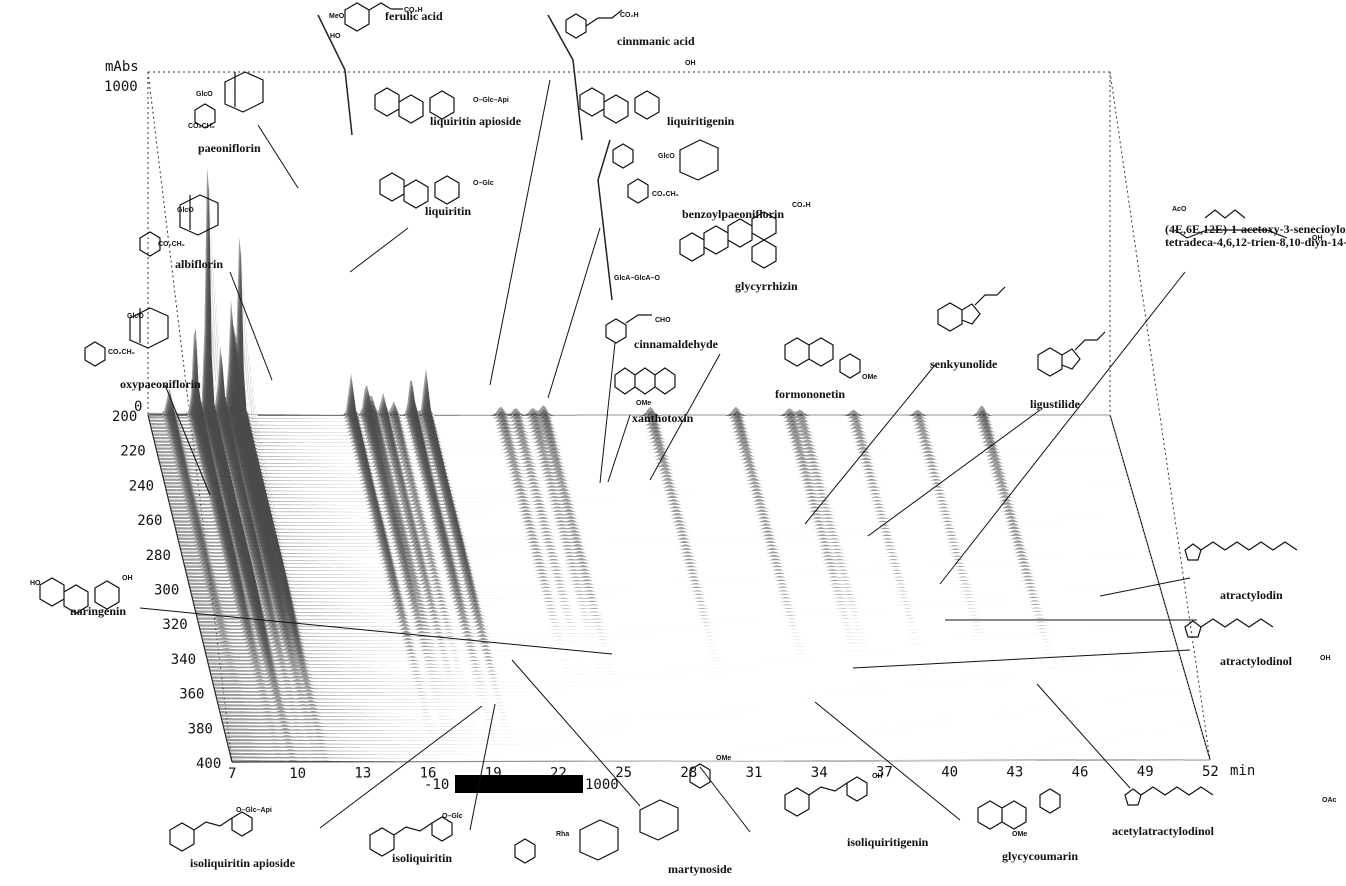 This screenshot has height=886, width=1346. What do you see at coordinates (665, 194) in the screenshot?
I see `frag-co2ch2-4: CO₂CH₂` at bounding box center [665, 194].